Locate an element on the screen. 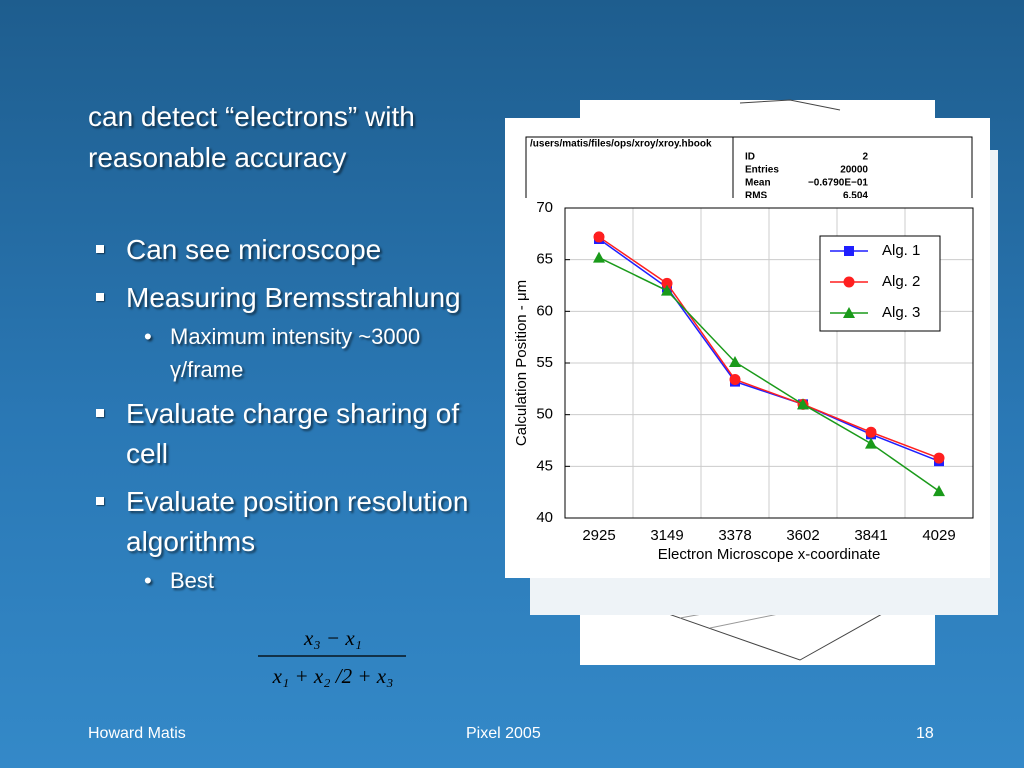  sub-bullet-list: Best is located at coordinates (298, 580).